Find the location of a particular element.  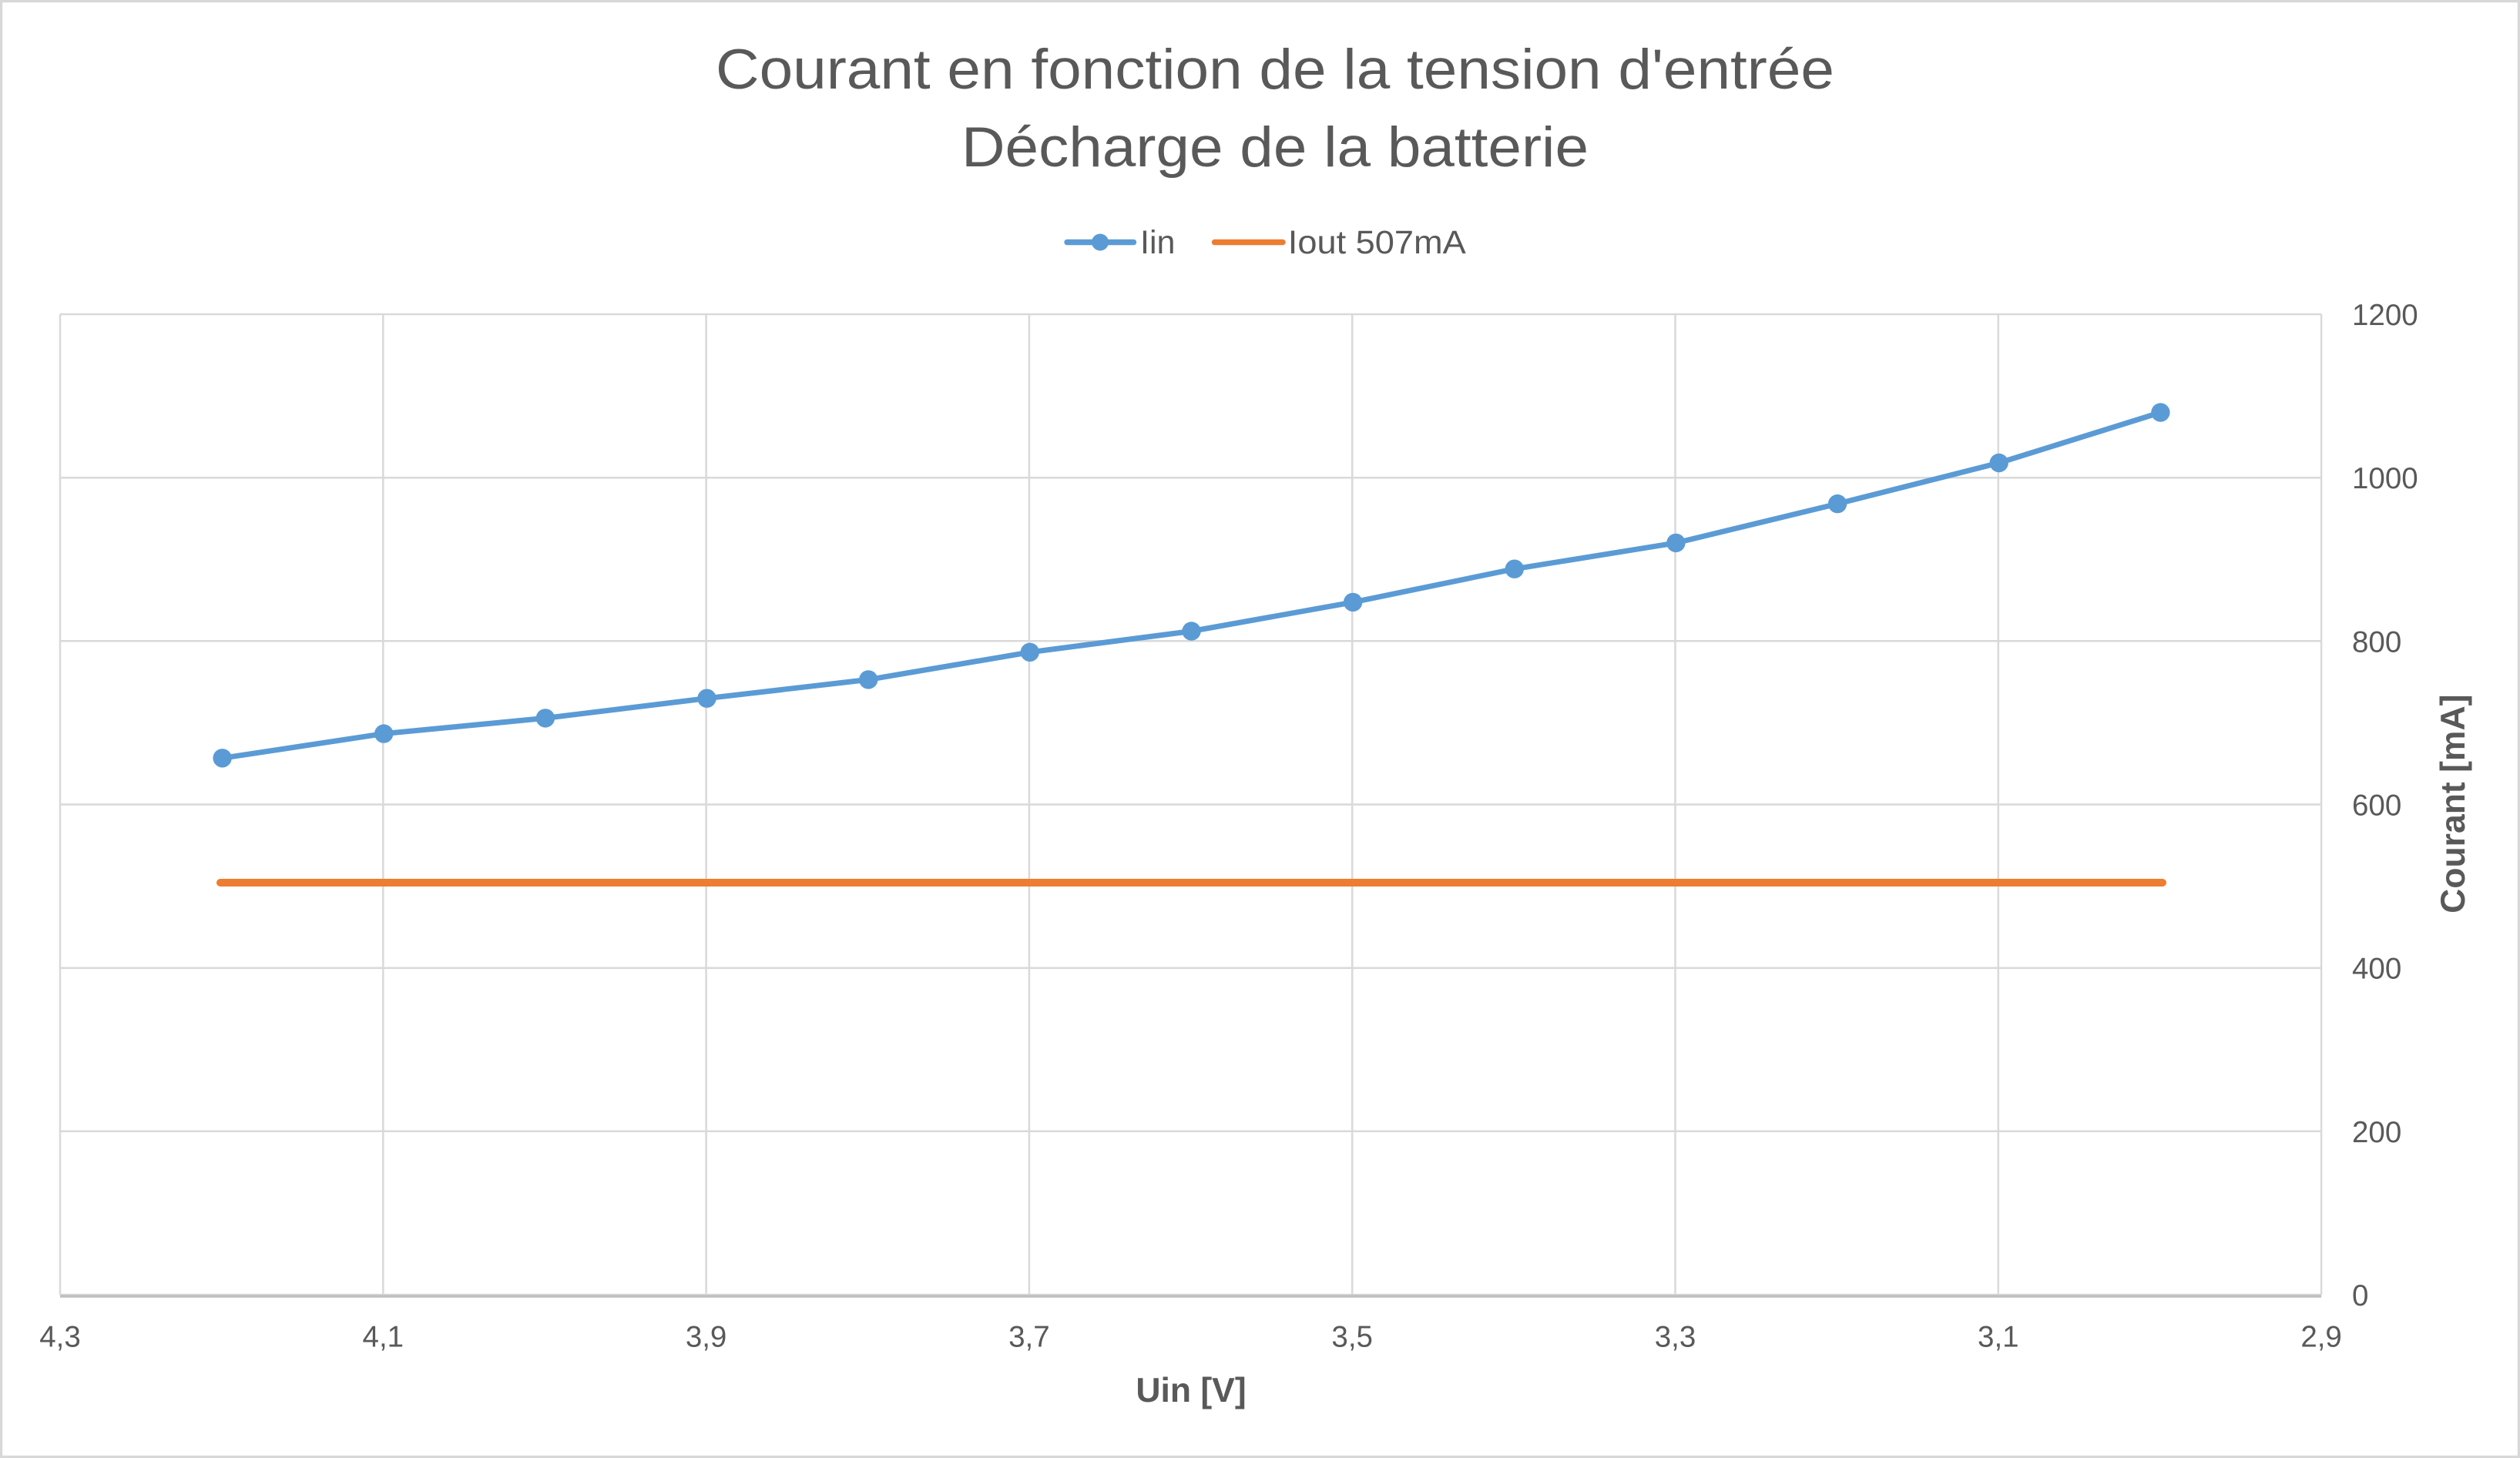

svg-text: 2,9 is located at coordinates (2321, 1337).